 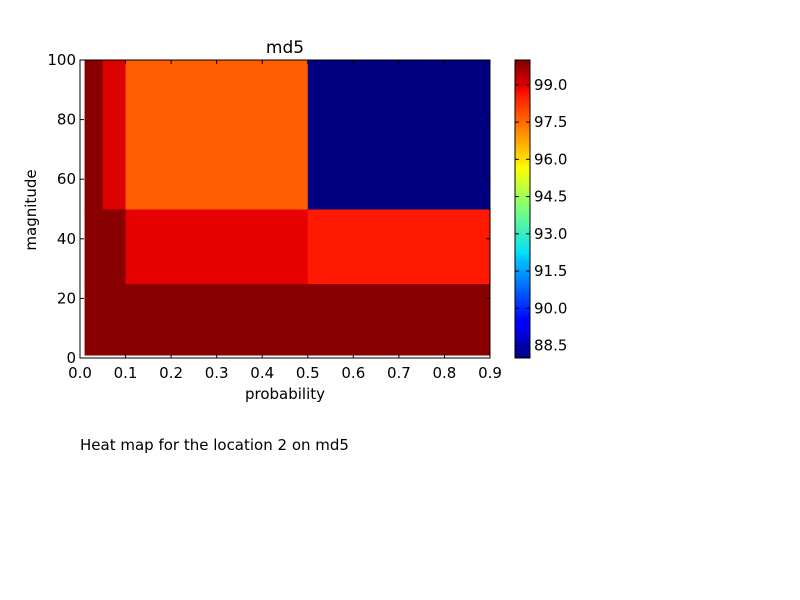 What do you see at coordinates (66, 298) in the screenshot?
I see `y-tick-label: 20` at bounding box center [66, 298].